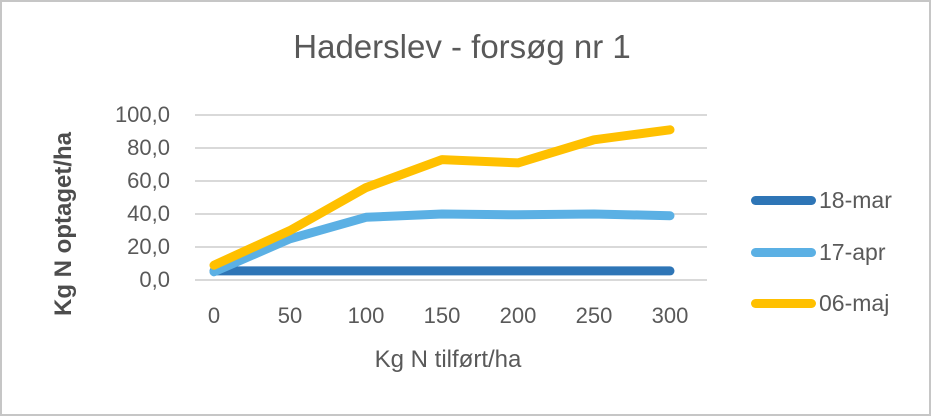 Image resolution: width=931 pixels, height=416 pixels. Describe the element at coordinates (63, 224) in the screenshot. I see `y-axis-title: Kg N optaget/ha` at that location.